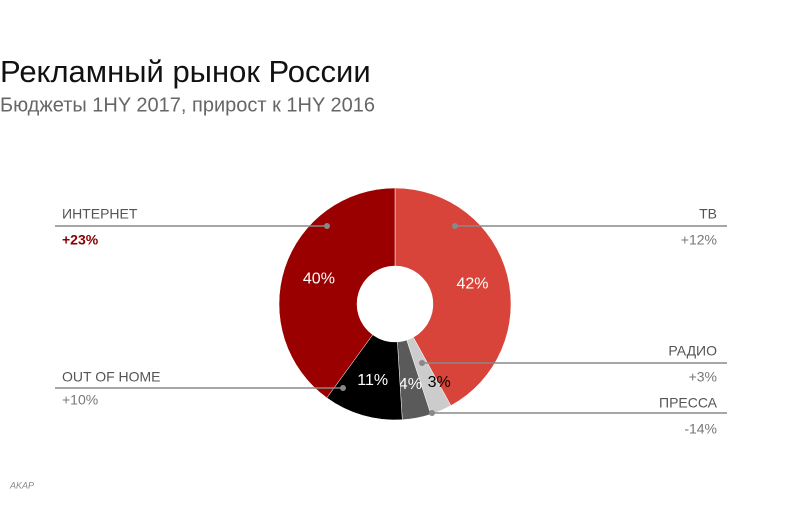  What do you see at coordinates (439, 382) in the screenshot?
I see `slice-label: 3%` at bounding box center [439, 382].